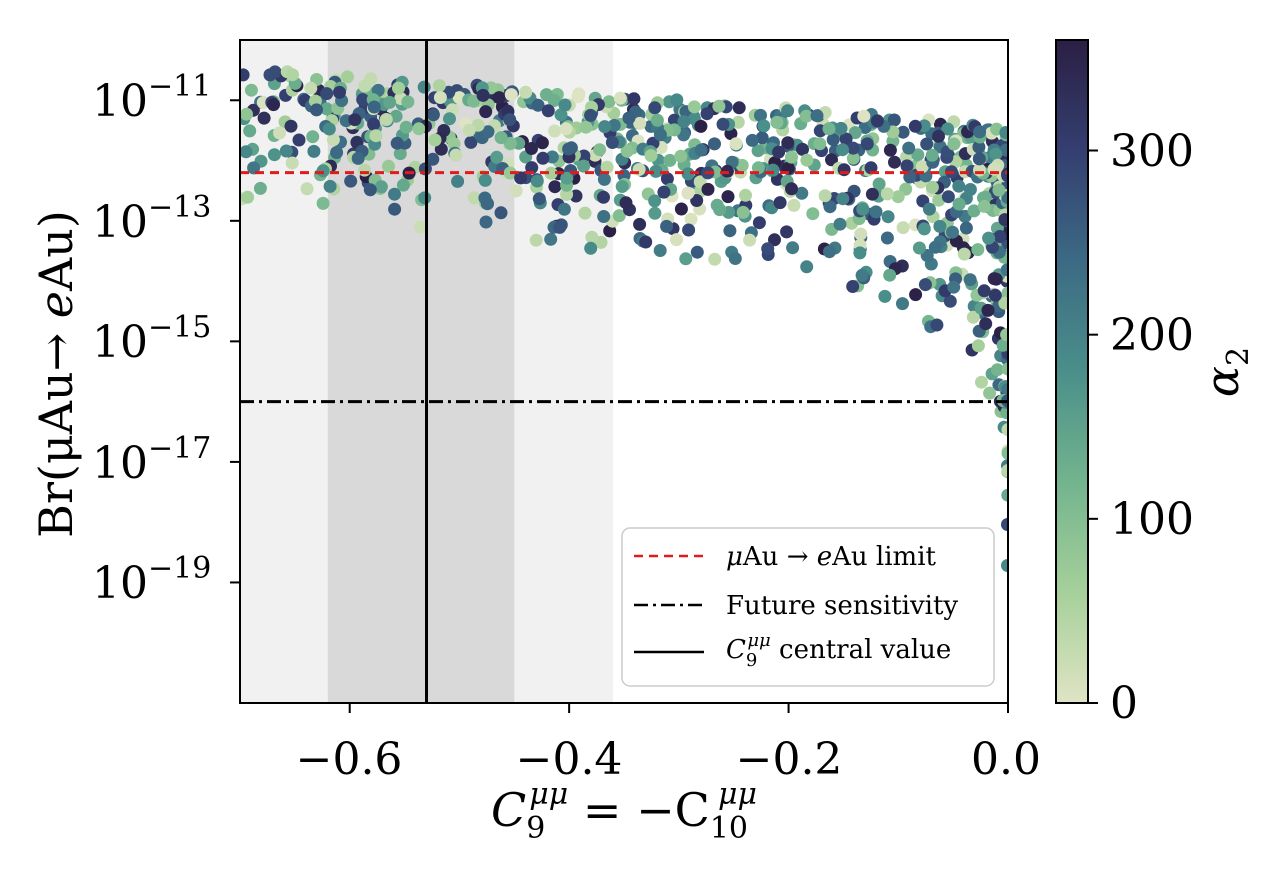  Describe the element at coordinates (151, 580) in the screenshot. I see `y-tick-label: 10−19` at that location.